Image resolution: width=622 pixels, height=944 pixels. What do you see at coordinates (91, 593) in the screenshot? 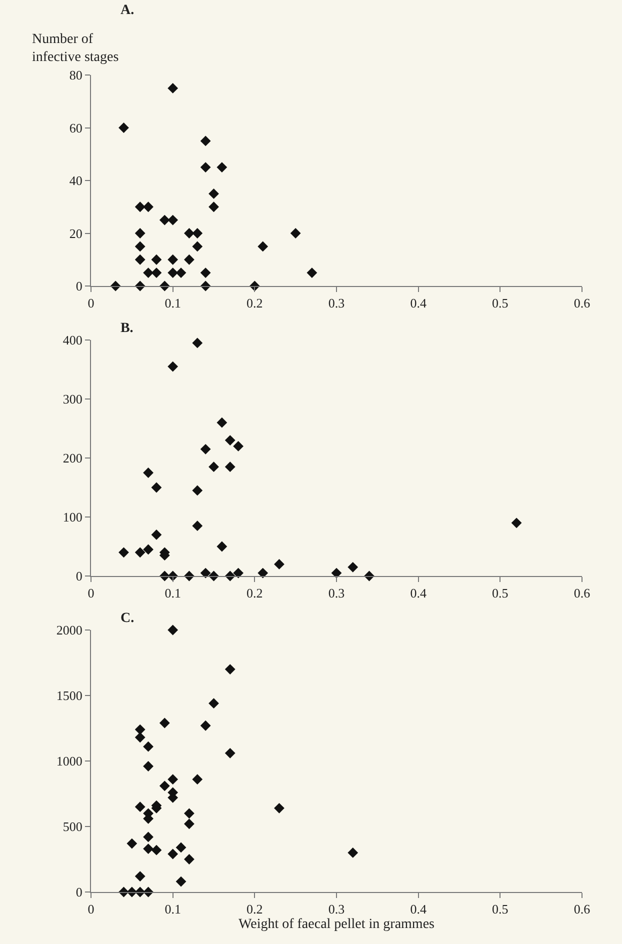
I see `x-tick-label: 0` at bounding box center [91, 593].